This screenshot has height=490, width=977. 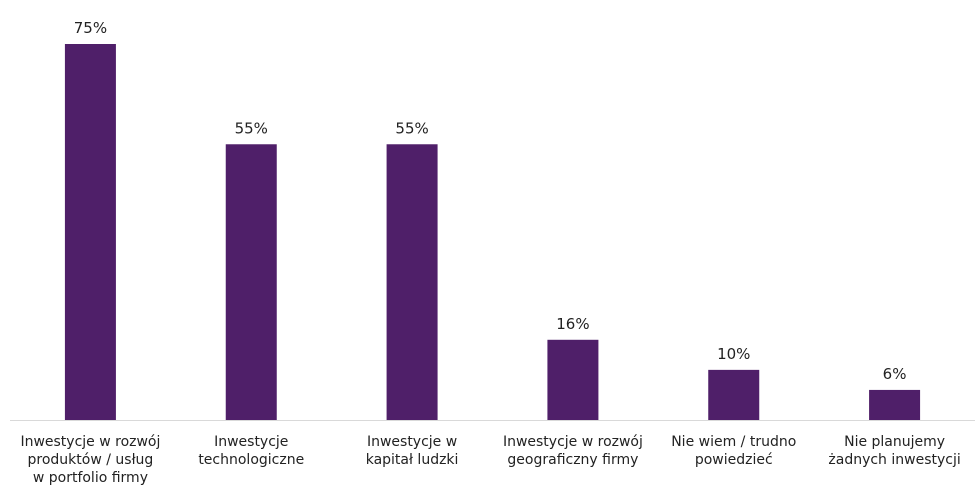 What do you see at coordinates (90, 478) in the screenshot?
I see `category-label-line: w portfolio firmy` at bounding box center [90, 478].